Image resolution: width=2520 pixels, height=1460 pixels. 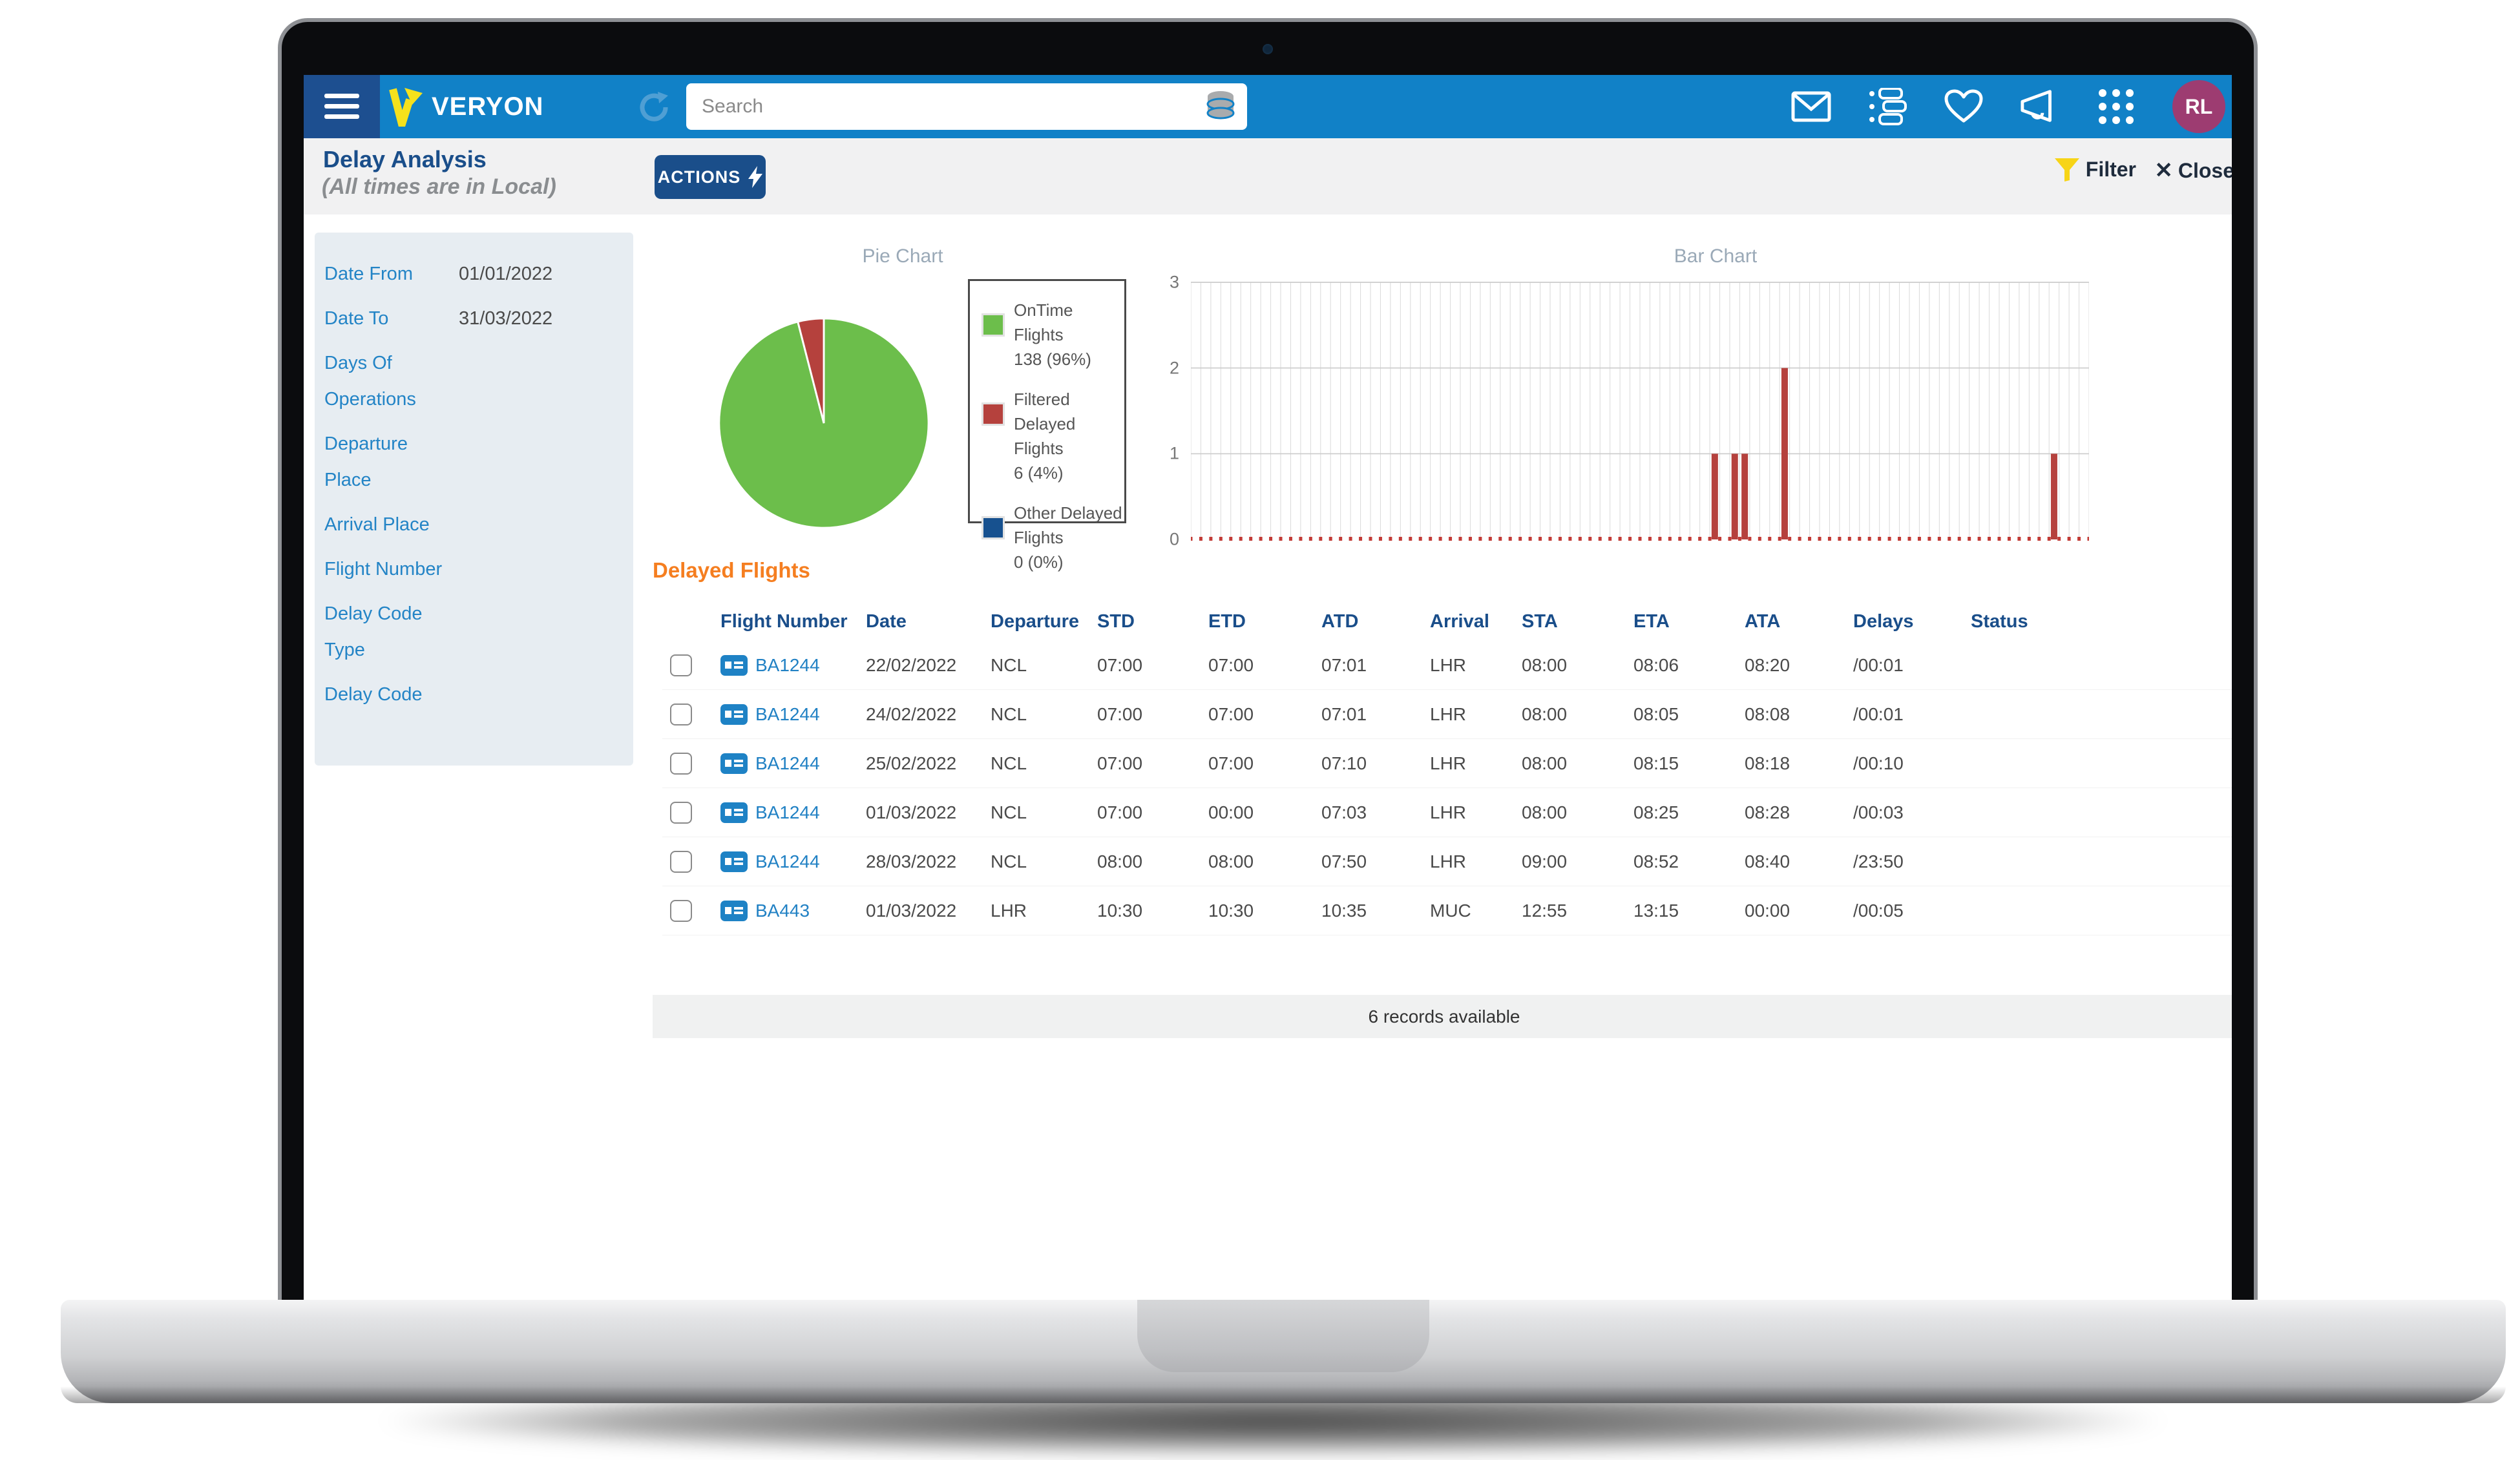 I want to click on filter-value: 01/01/2022, so click(x=506, y=274).